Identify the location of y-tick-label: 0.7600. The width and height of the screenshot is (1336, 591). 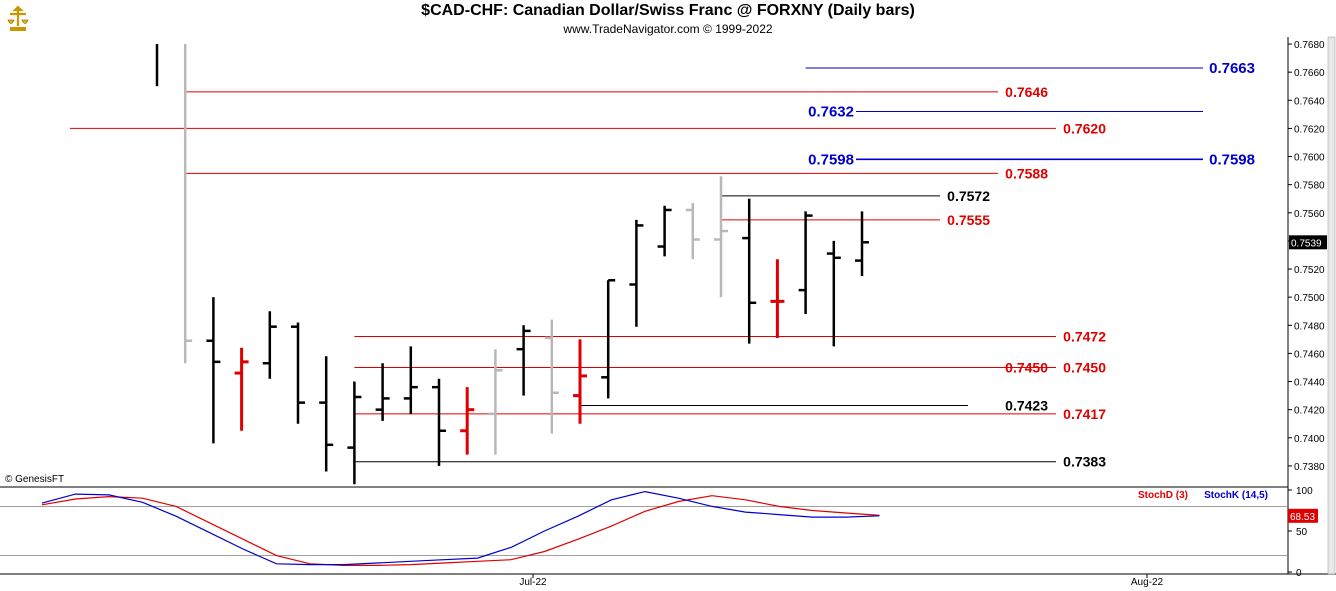
(1309, 158).